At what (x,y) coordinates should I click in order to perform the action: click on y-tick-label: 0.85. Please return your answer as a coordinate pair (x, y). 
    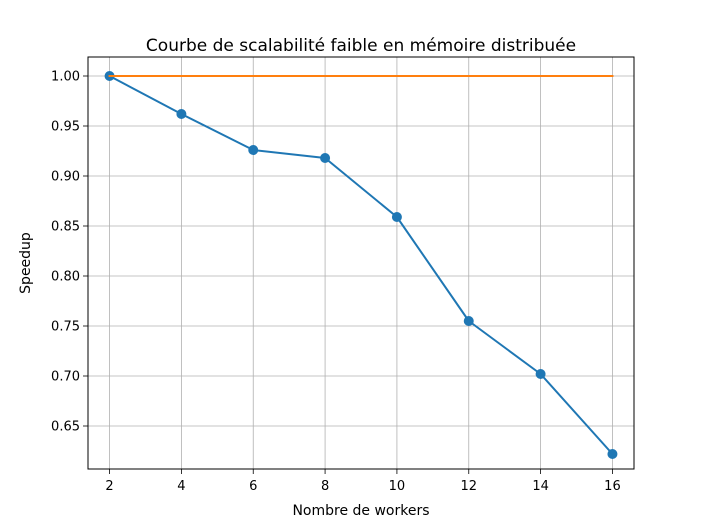
    Looking at the image, I should click on (65, 227).